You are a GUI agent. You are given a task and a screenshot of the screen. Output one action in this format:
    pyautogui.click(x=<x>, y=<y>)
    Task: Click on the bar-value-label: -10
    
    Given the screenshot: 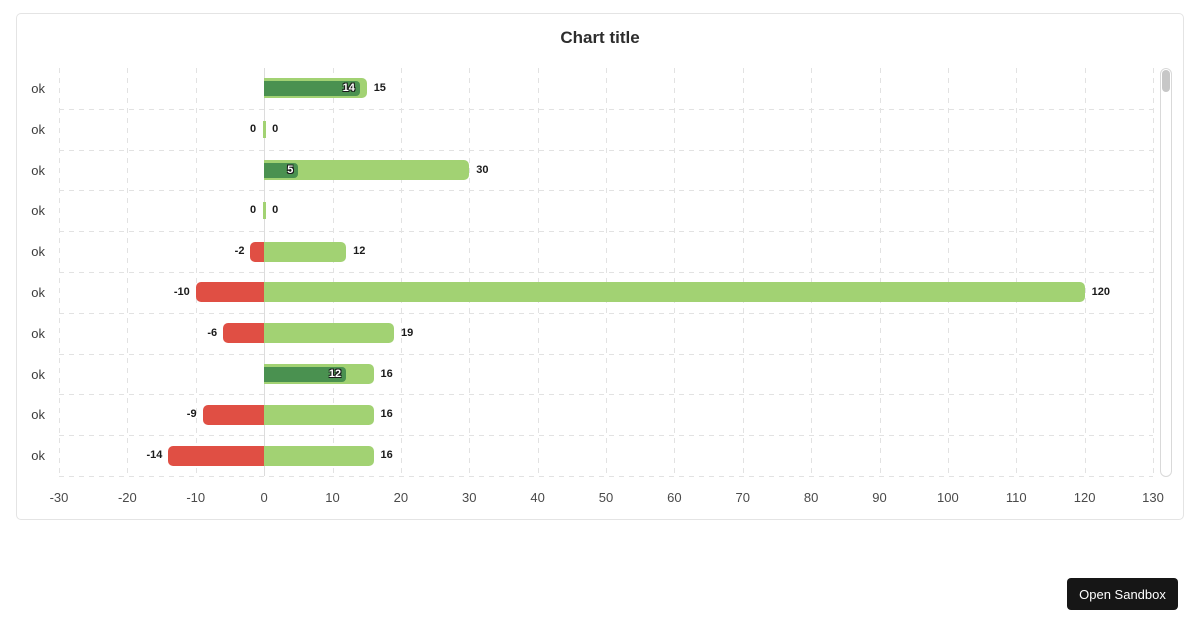 What is the action you would take?
    pyautogui.click(x=181, y=291)
    